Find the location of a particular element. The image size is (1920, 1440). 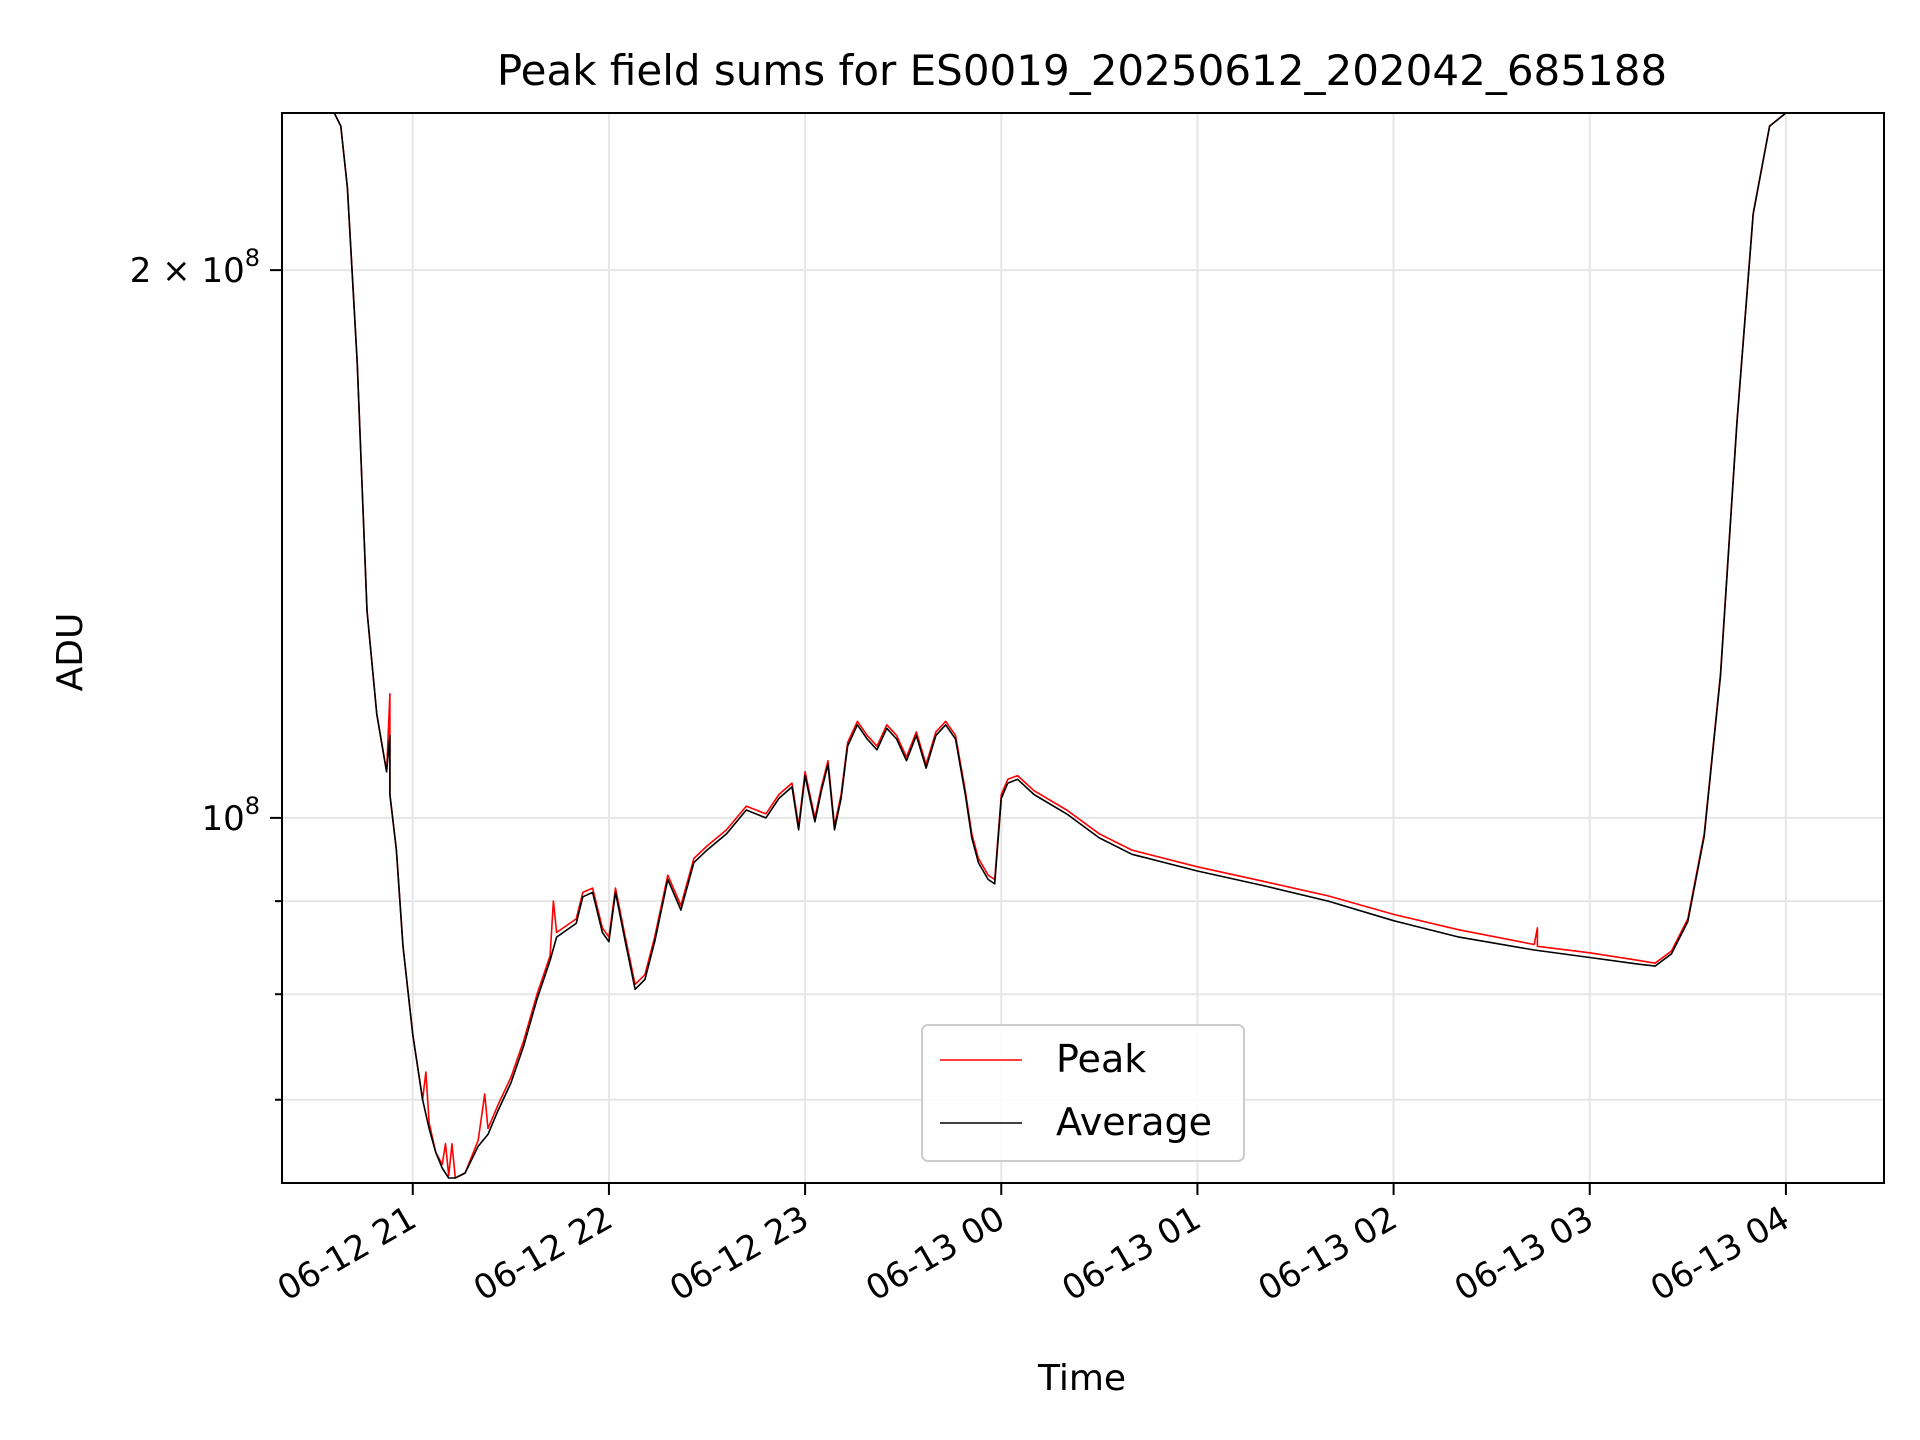

y-tick-label: 108 is located at coordinates (230, 815).